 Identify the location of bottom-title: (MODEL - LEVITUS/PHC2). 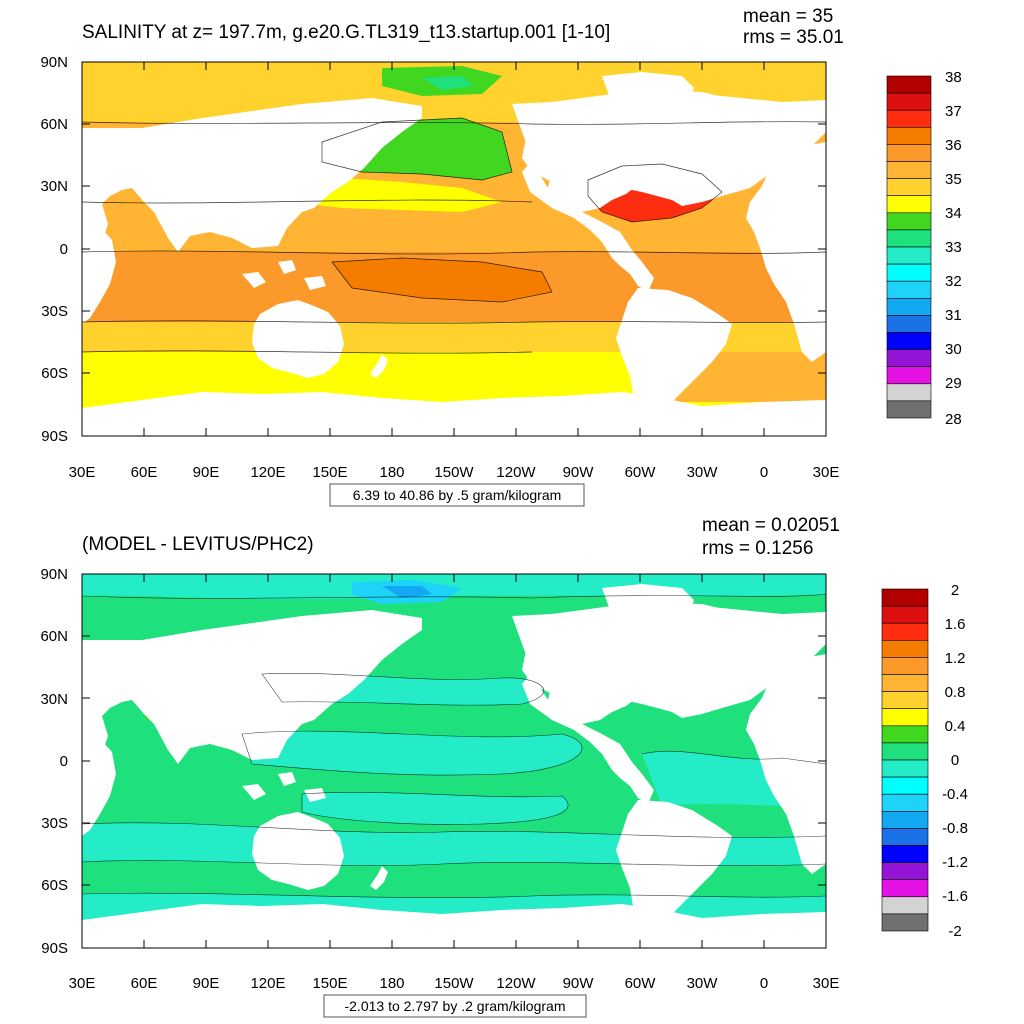
(198, 544).